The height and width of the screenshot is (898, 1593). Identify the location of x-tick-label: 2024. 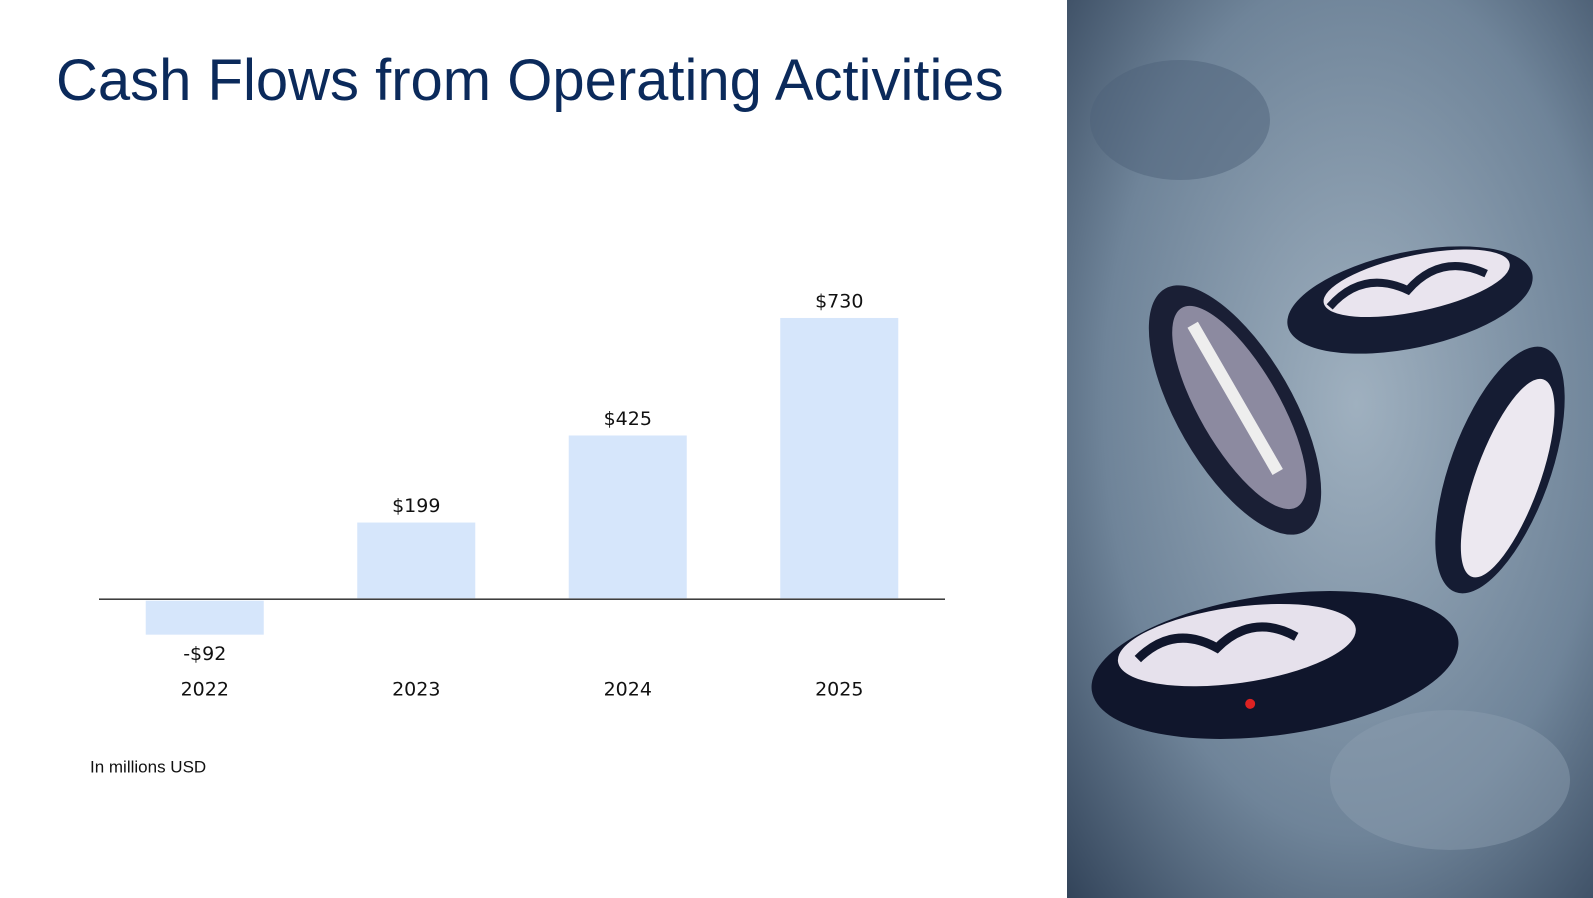
(628, 690).